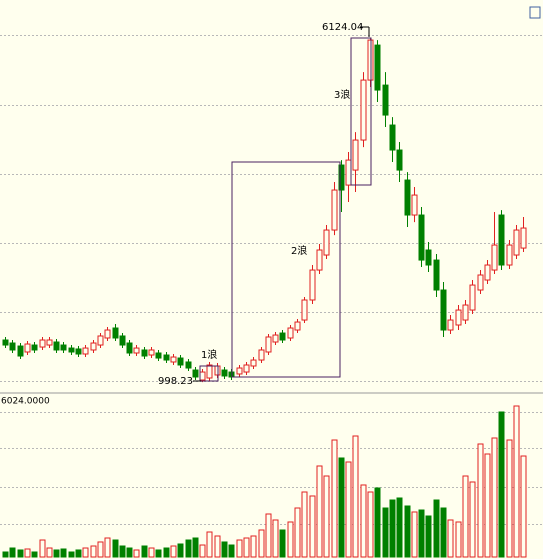  Describe the element at coordinates (175, 381) in the screenshot. I see `low-label: 998.23` at that location.